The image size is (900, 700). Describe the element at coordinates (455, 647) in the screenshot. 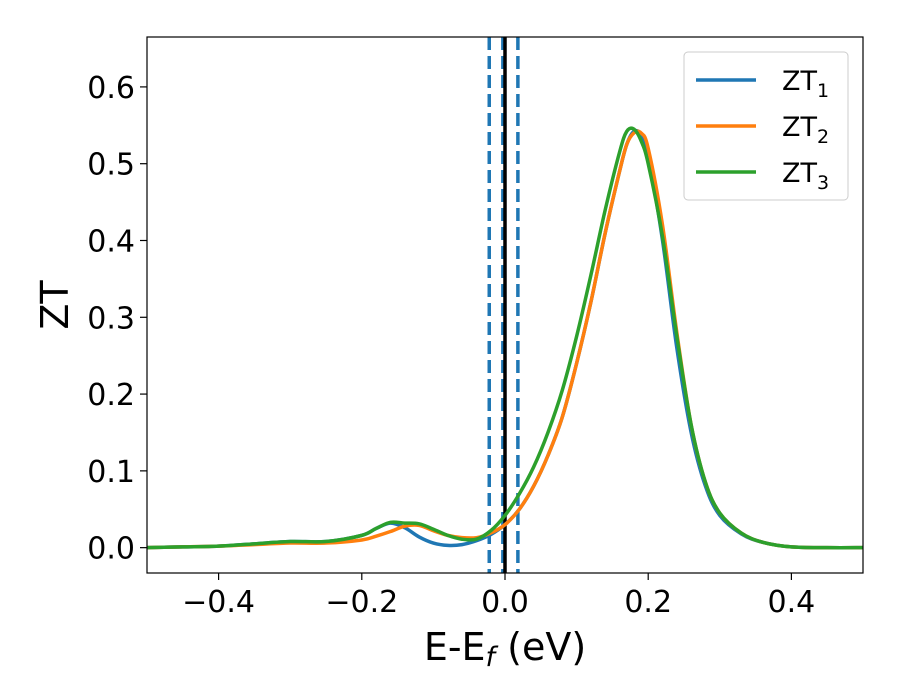

I see `x-axis-title-main: E-E` at that location.